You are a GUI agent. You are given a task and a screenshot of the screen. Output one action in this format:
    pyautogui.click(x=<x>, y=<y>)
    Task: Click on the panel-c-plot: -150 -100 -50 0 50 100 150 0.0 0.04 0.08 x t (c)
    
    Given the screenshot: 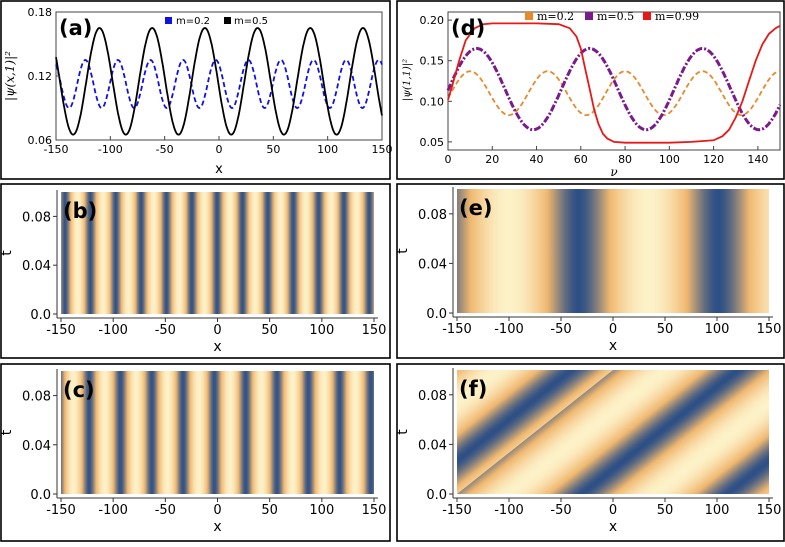 What is the action you would take?
    pyautogui.click(x=193, y=452)
    